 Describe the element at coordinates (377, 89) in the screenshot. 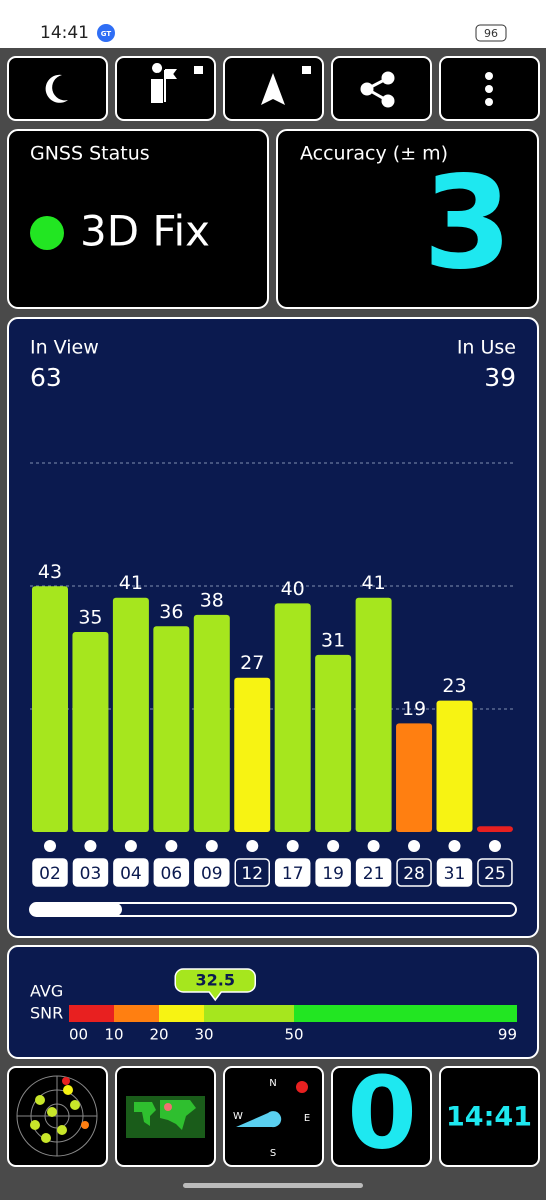

I see `share-icon` at that location.